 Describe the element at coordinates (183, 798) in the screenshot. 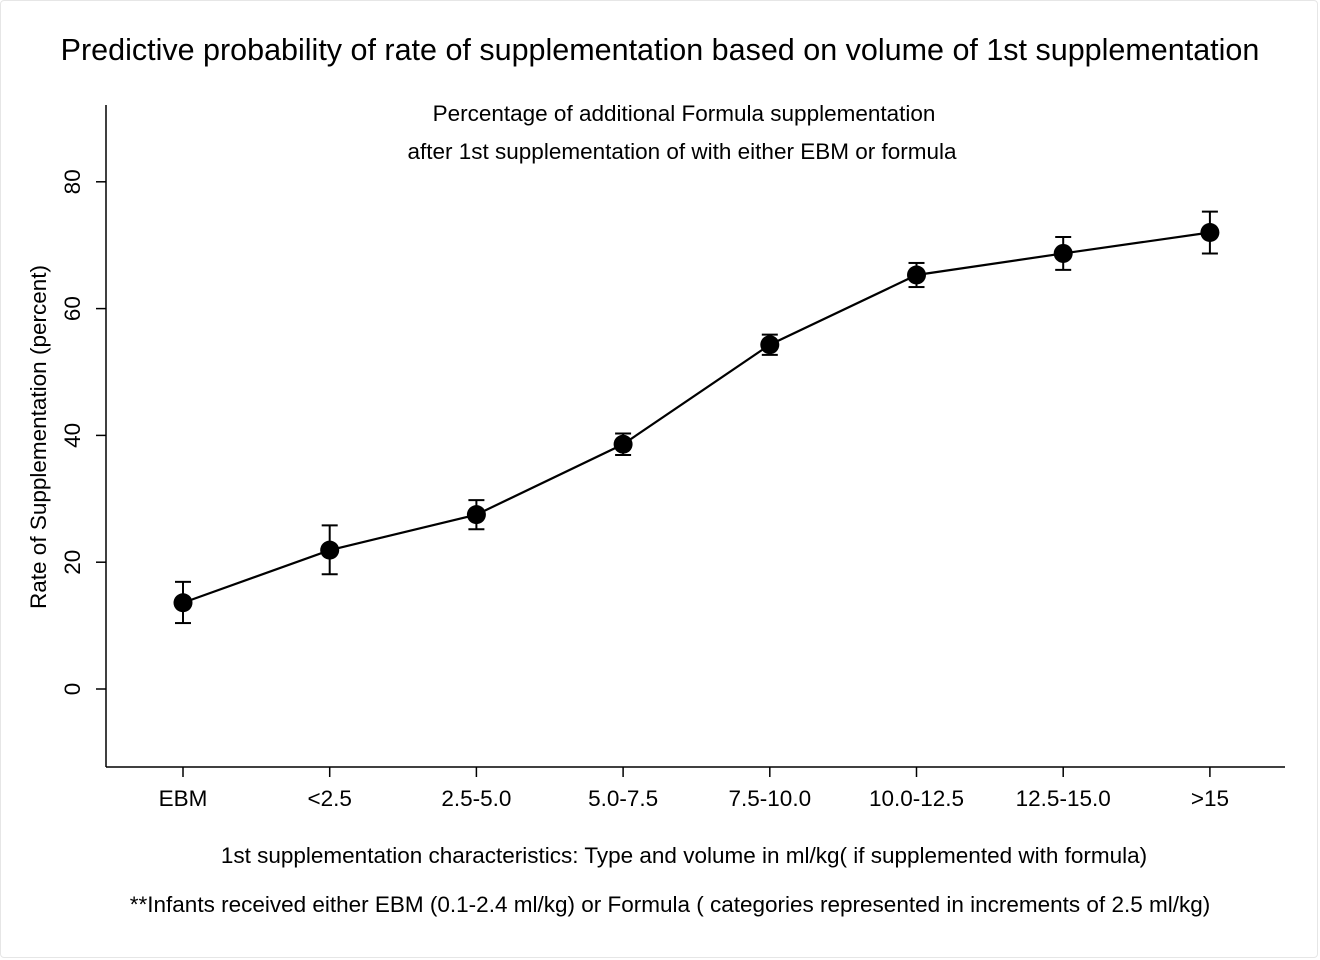

I see `x-tick-label: EBM` at that location.